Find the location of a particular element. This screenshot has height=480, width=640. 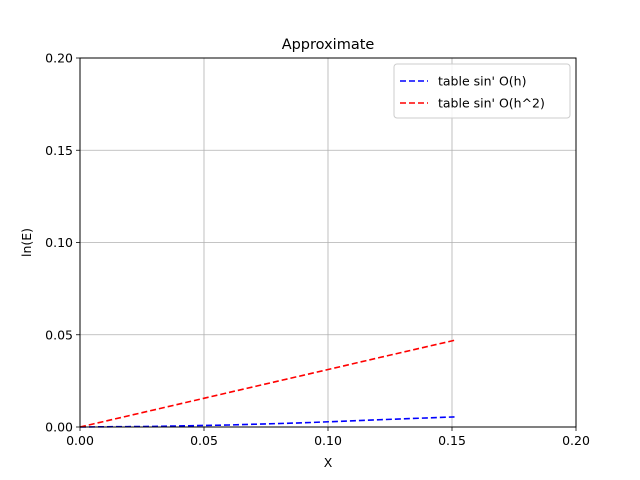

x-tick-label: 0.10 is located at coordinates (328, 440).